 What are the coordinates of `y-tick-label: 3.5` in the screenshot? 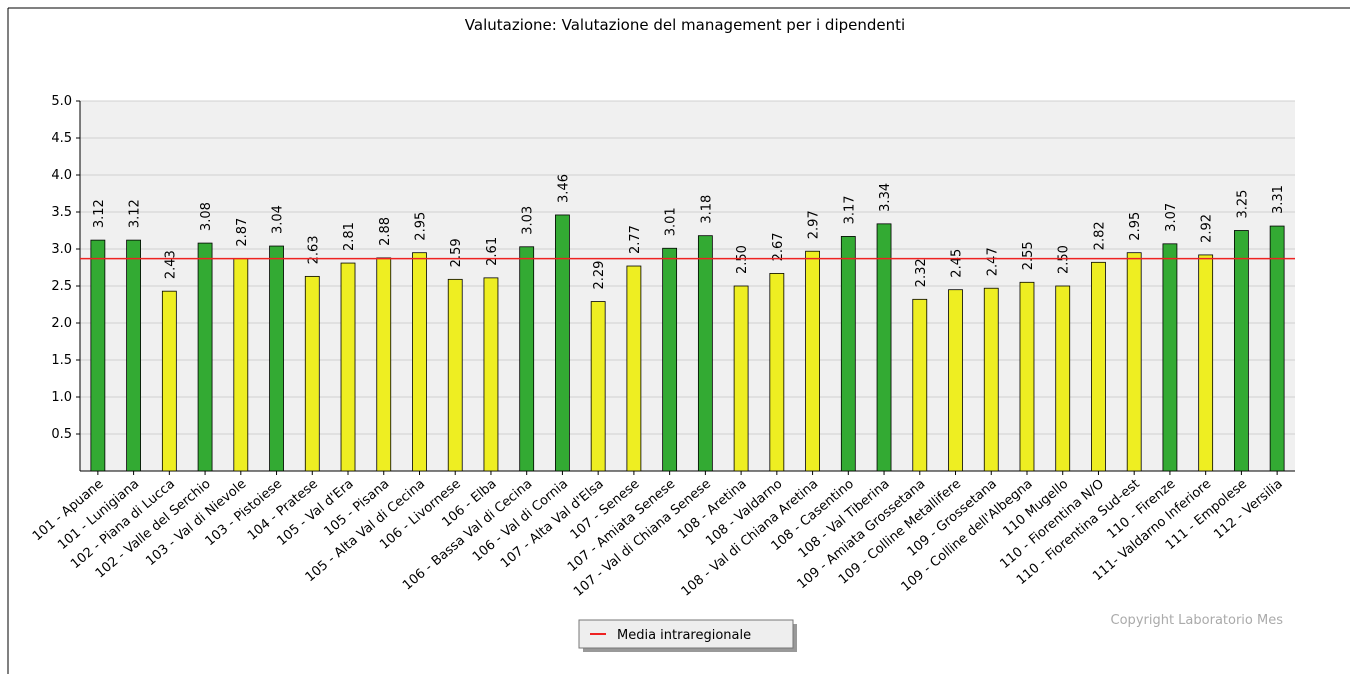 It's located at (61, 212).